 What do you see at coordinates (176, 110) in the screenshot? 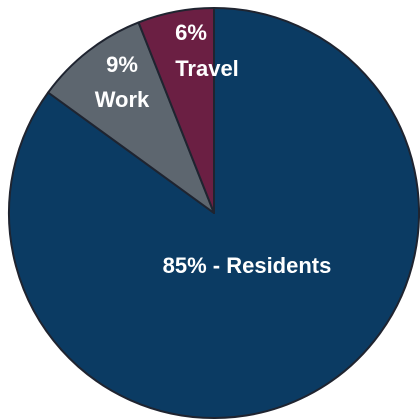
I see `slice-travel` at bounding box center [176, 110].